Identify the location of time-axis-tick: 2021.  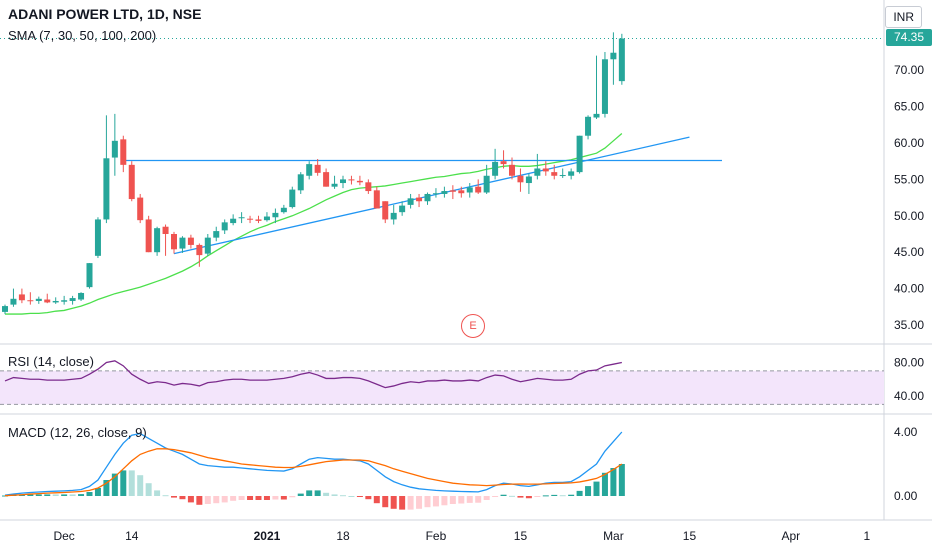
(267, 536).